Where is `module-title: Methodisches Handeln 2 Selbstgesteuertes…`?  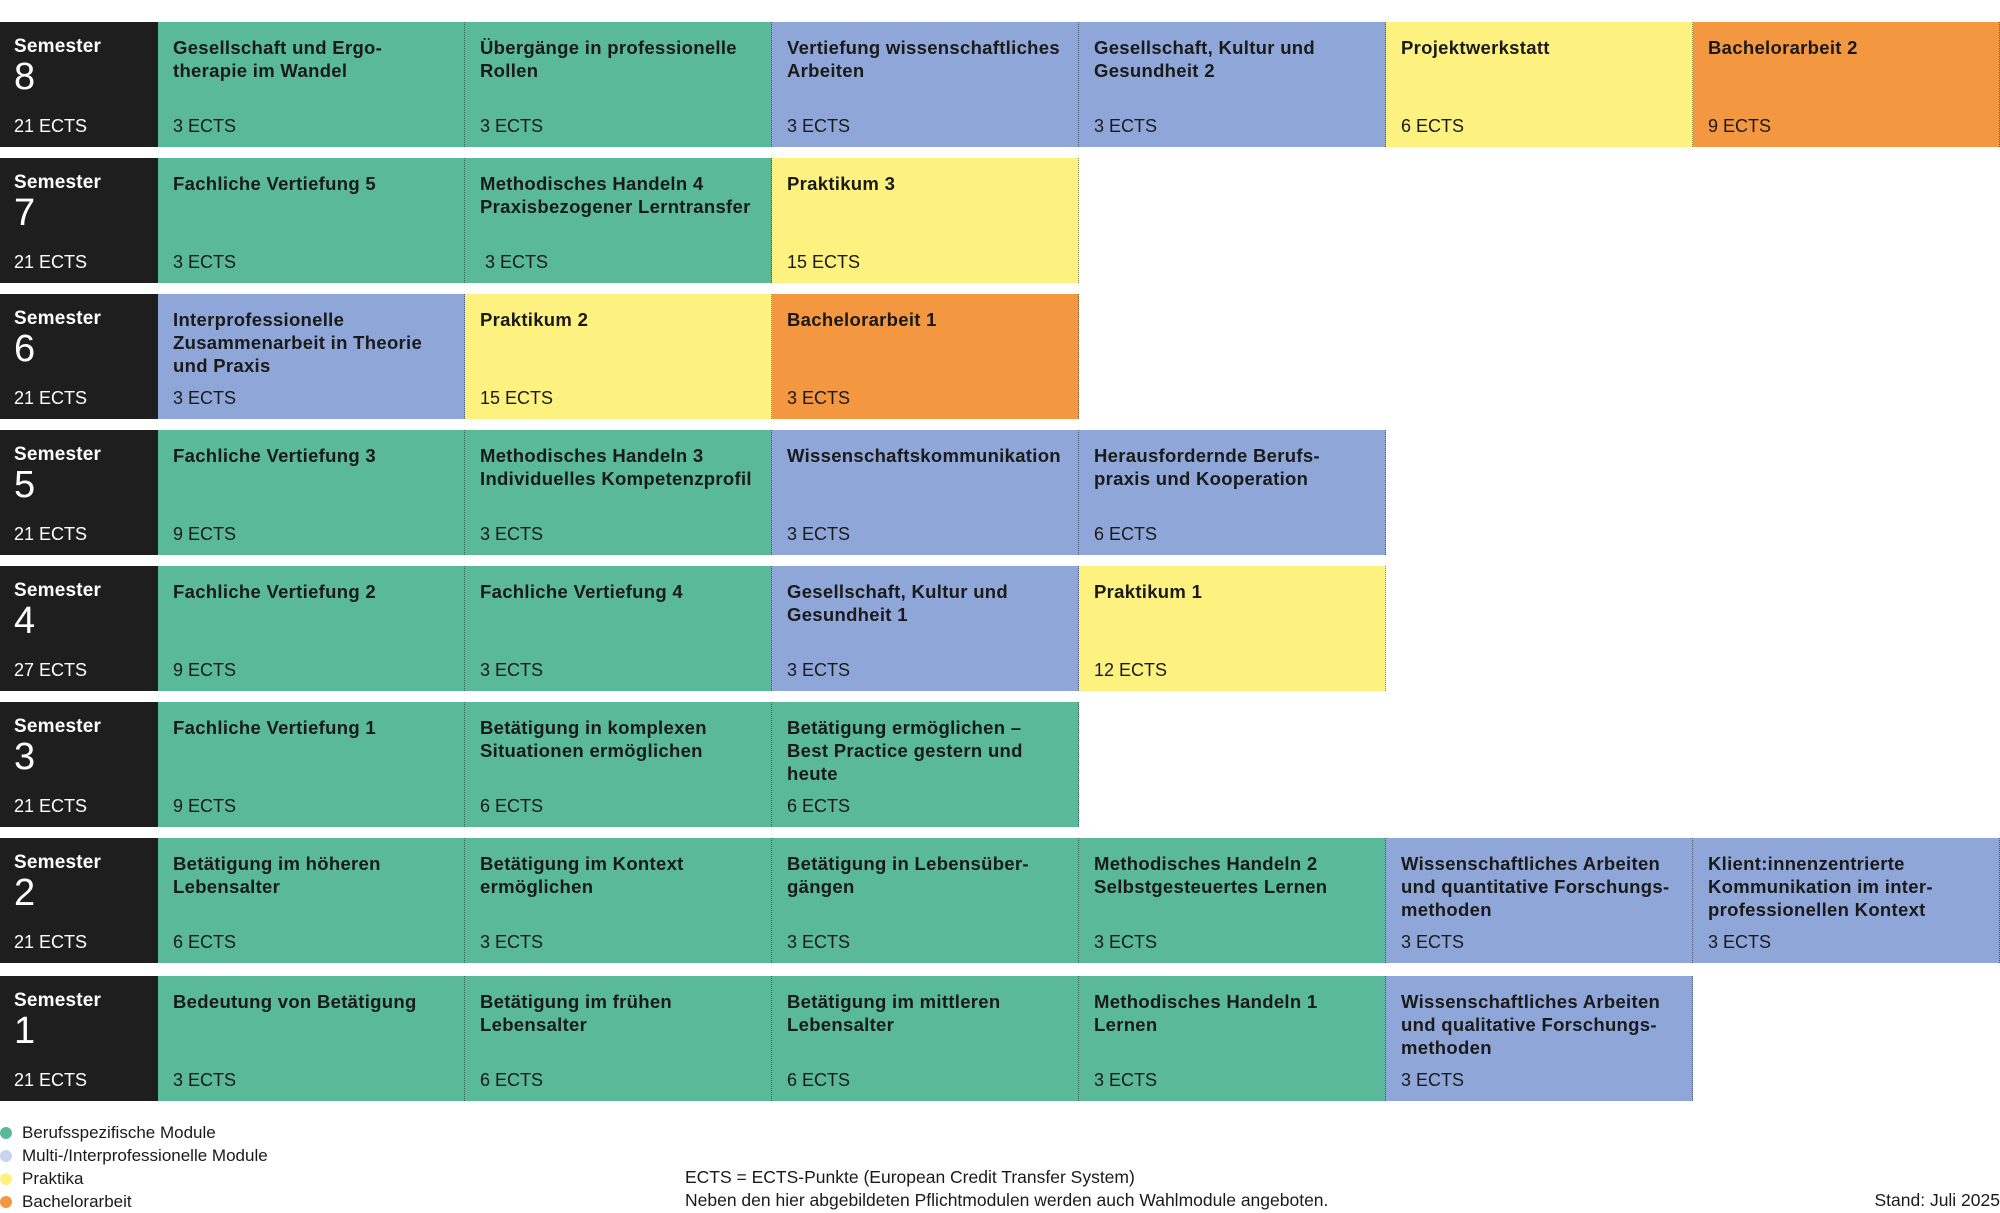
module-title: Methodisches Handeln 2 Selbstgesteuertes… is located at coordinates (1211, 875).